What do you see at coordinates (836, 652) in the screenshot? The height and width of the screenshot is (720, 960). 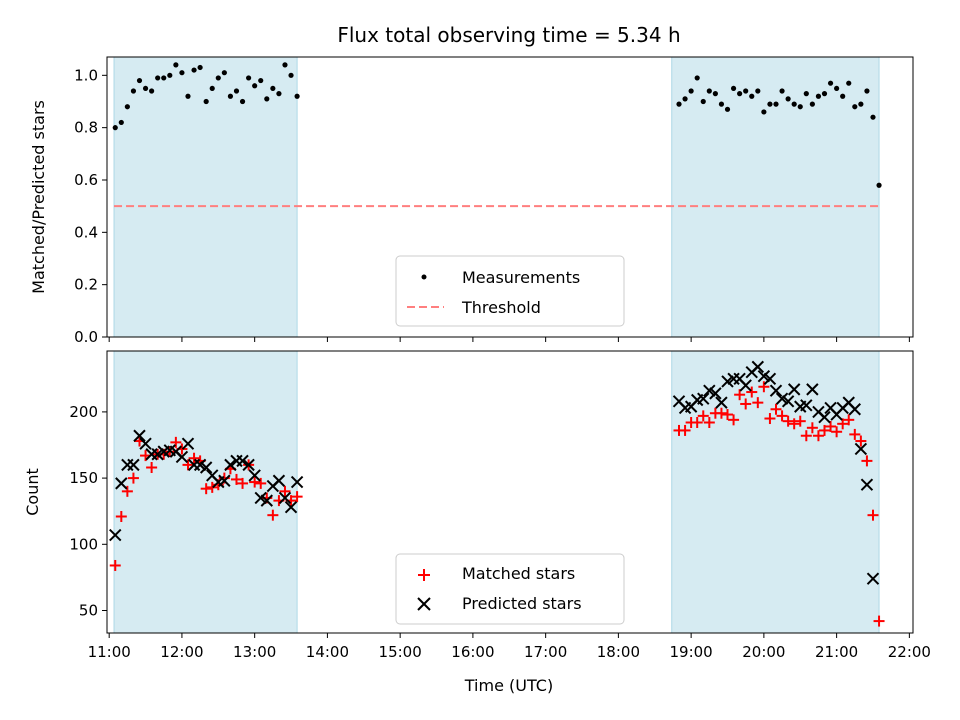 I see `x-tick-label-10: 21:00` at bounding box center [836, 652].